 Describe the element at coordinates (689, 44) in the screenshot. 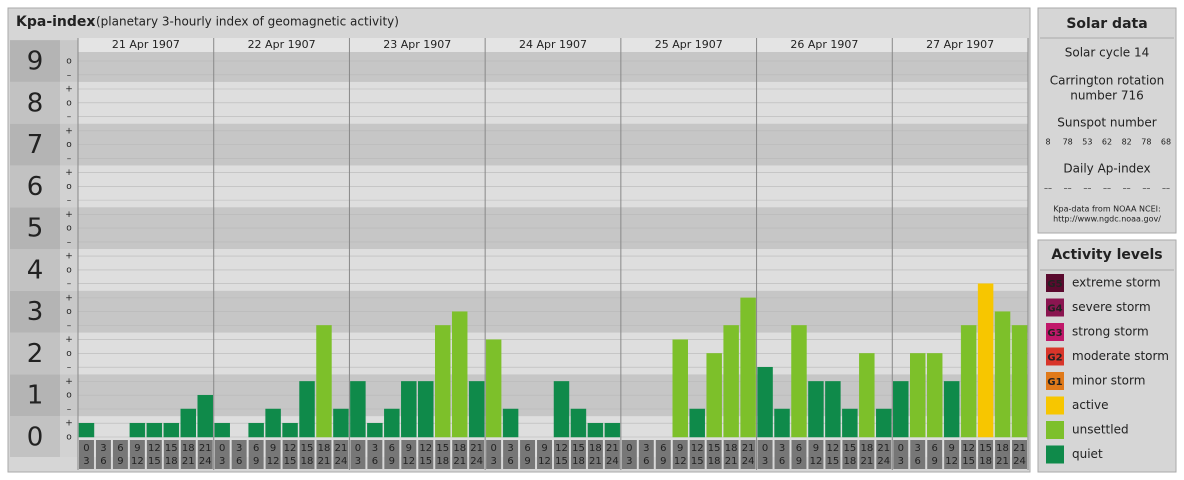

I see `date-label: 25 Apr 1907` at that location.